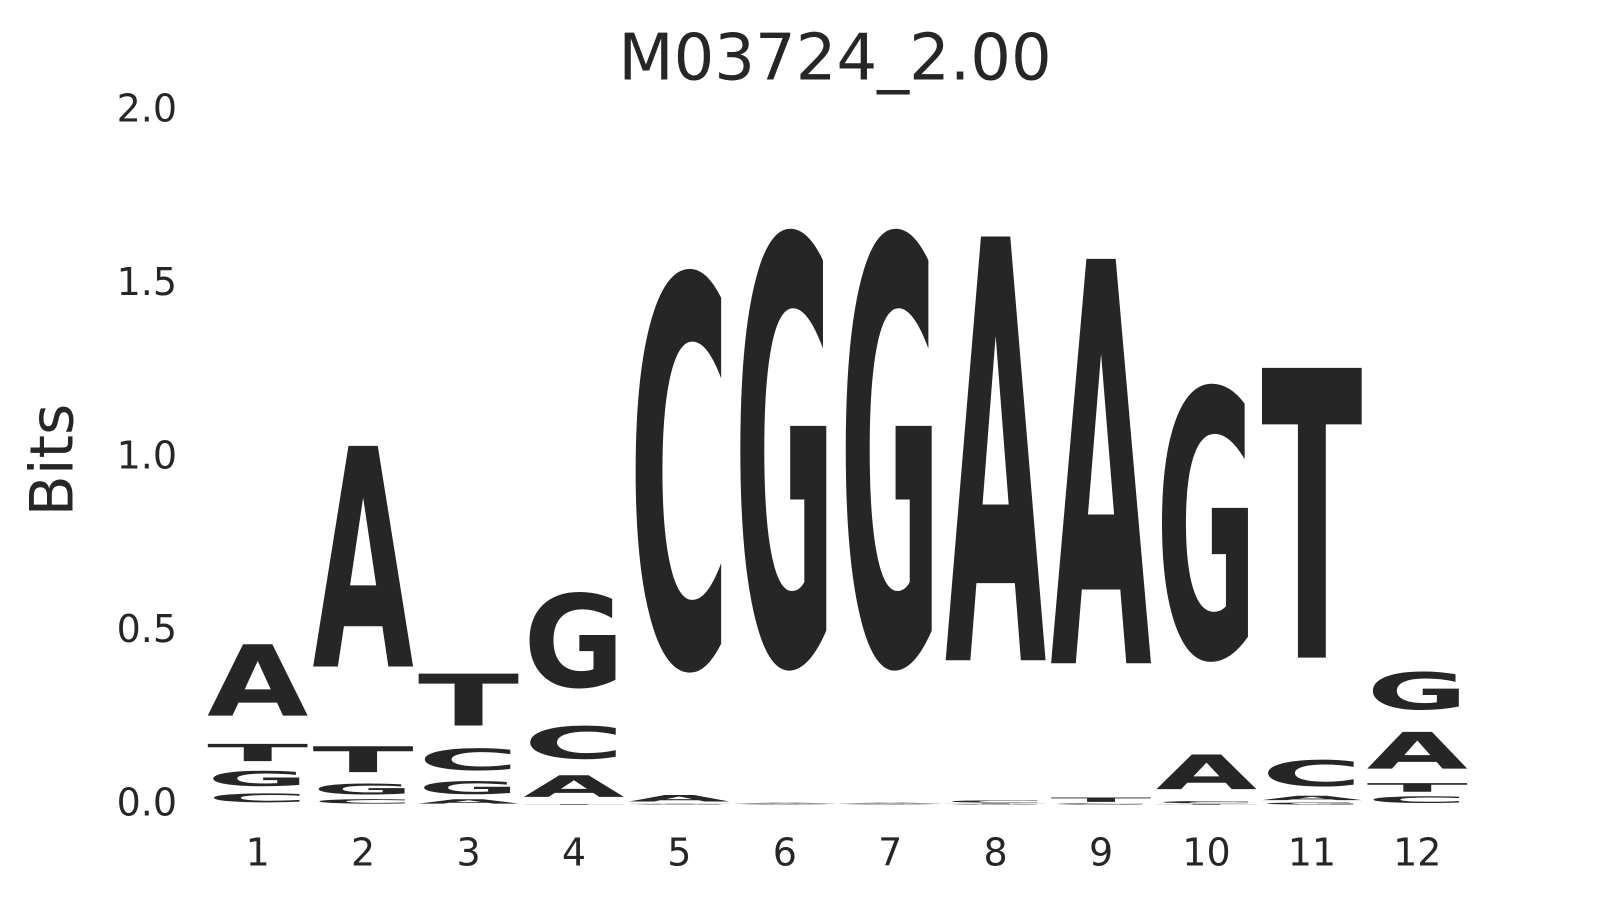 The image size is (1620, 900). What do you see at coordinates (1206, 853) in the screenshot?
I see `x-tick-label: 10` at bounding box center [1206, 853].